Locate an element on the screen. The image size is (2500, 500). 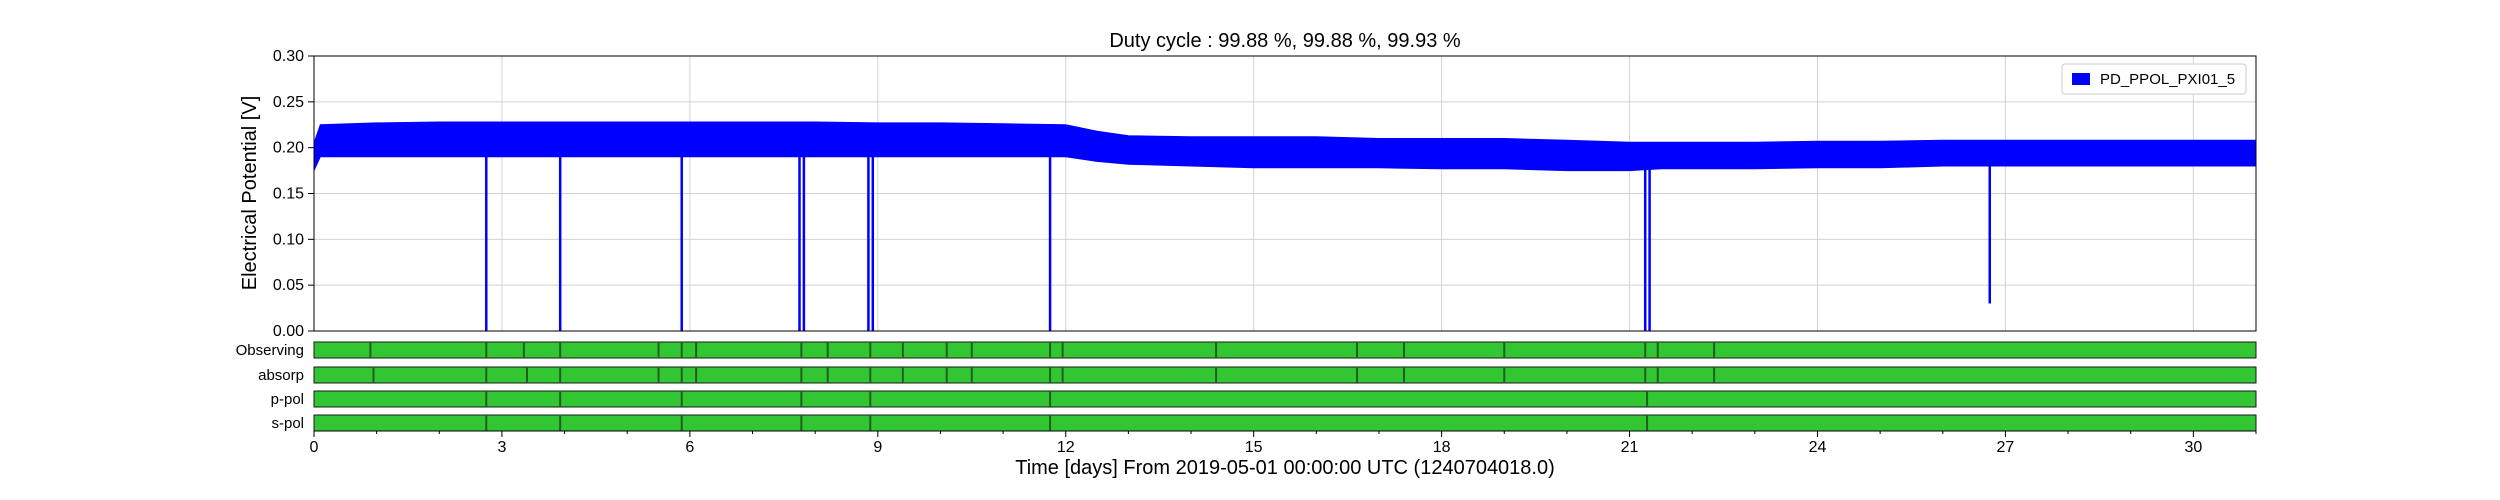
y-tick-label: 0.15 is located at coordinates (288, 194).